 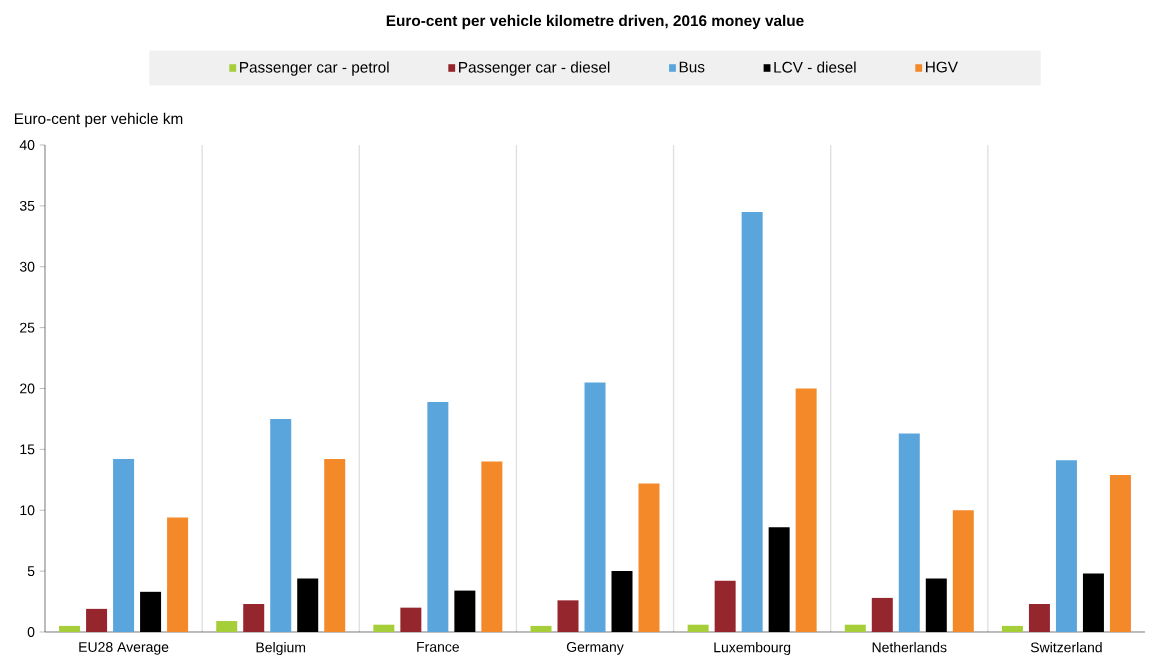 What do you see at coordinates (534, 68) in the screenshot?
I see `legend-label: Passenger car - diesel` at bounding box center [534, 68].